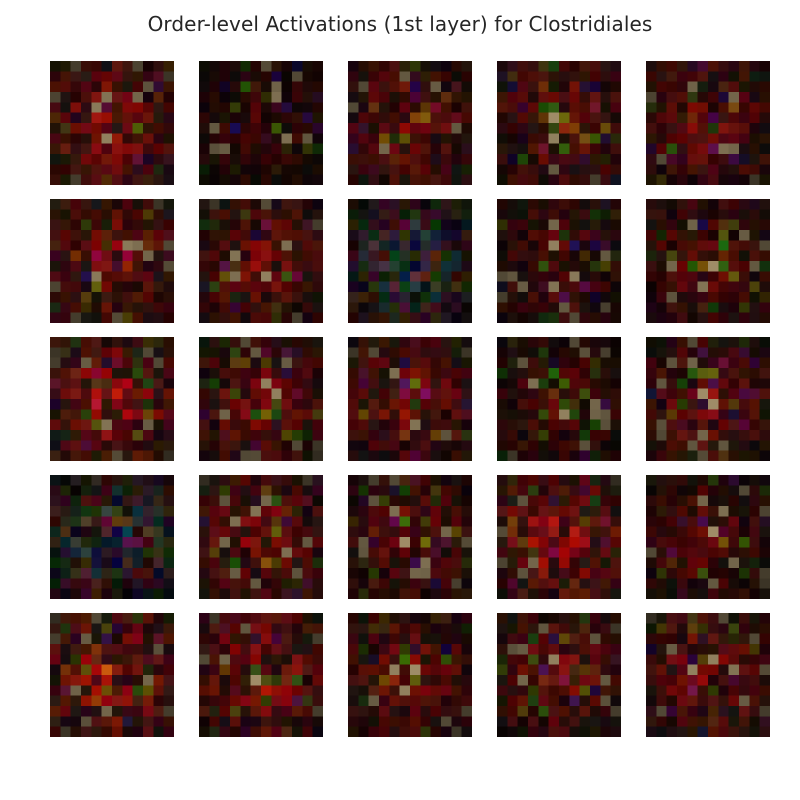 This screenshot has height=800, width=800. What do you see at coordinates (261, 537) in the screenshot?
I see `activation-heatmap` at bounding box center [261, 537].